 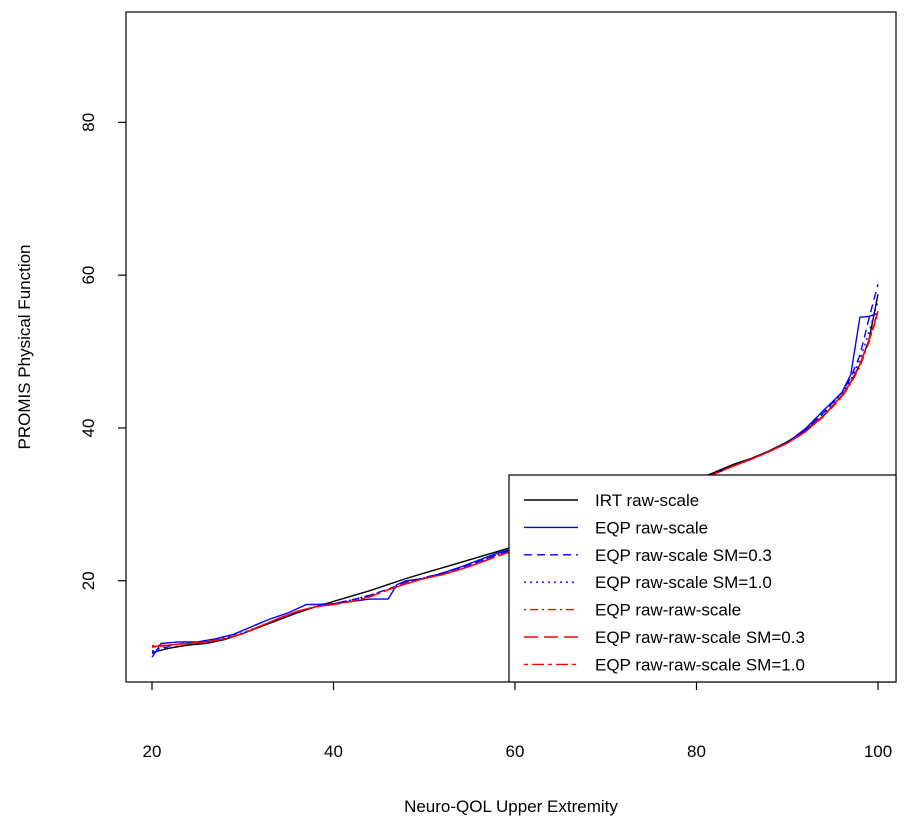 I want to click on legend-label-4: EQP raw-scale SM=1.0, so click(x=683, y=582).